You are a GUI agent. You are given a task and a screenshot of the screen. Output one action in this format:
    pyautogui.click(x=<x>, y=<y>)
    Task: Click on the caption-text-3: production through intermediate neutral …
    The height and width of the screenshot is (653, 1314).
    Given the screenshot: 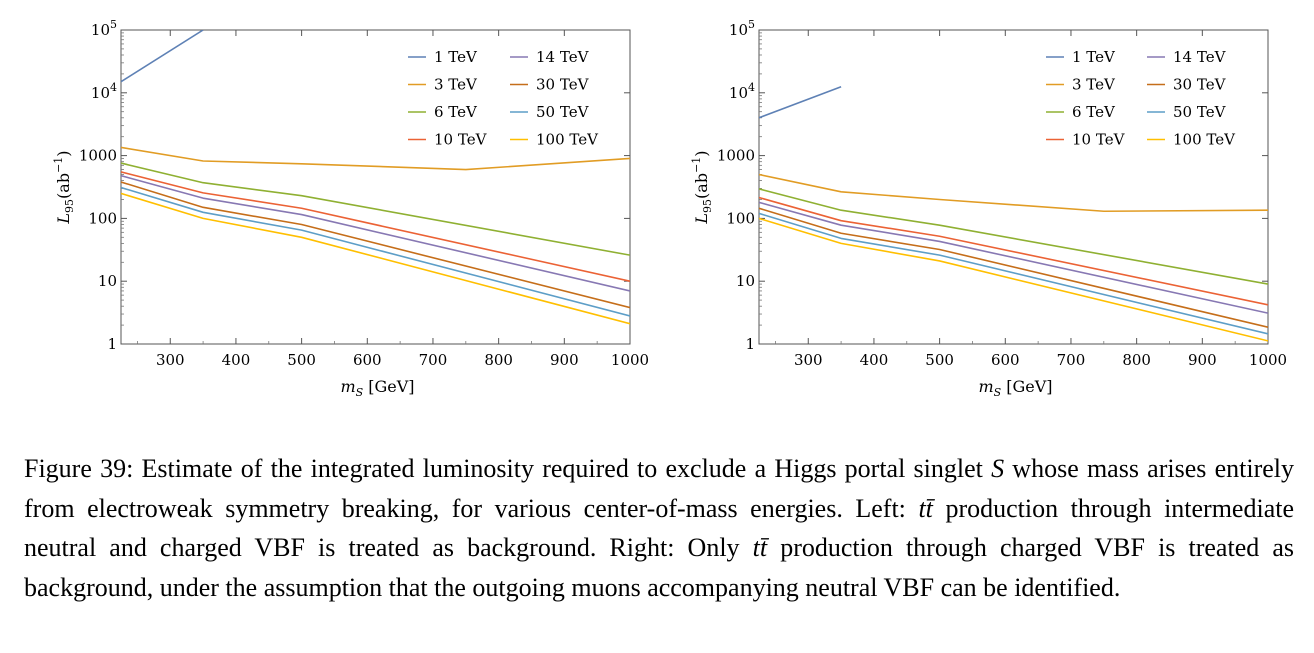 What is the action you would take?
    pyautogui.click(x=659, y=528)
    